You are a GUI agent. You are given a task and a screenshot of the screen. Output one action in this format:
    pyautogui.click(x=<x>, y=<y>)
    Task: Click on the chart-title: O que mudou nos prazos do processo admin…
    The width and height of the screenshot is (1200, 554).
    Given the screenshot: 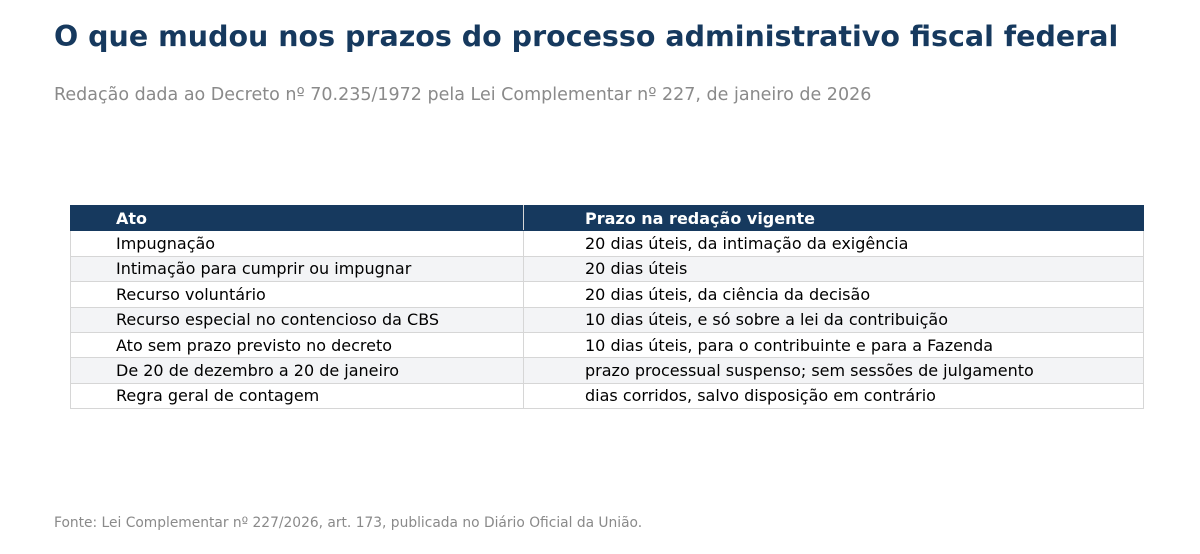 What is the action you would take?
    pyautogui.click(x=586, y=36)
    